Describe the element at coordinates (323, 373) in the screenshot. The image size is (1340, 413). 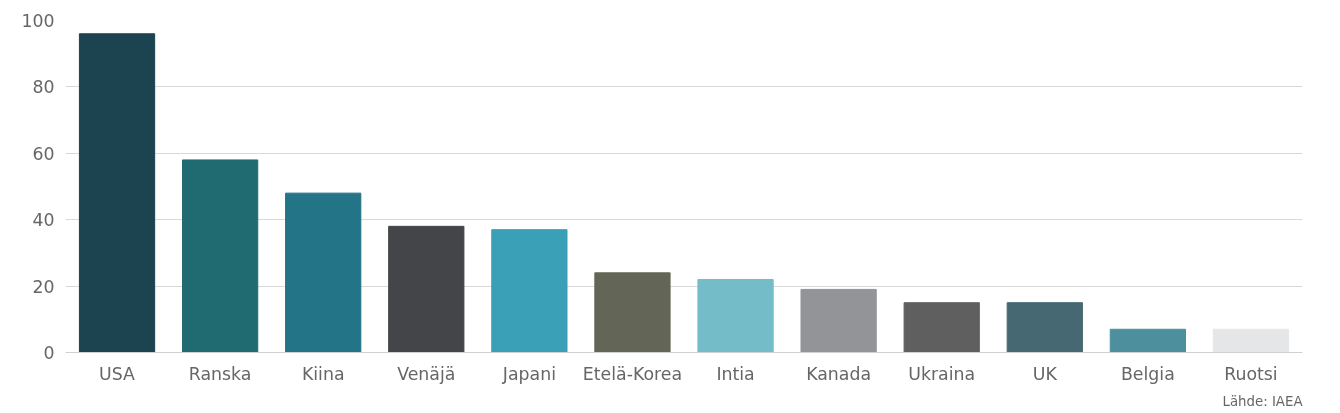
I see `x-tick-label: Kiina` at that location.